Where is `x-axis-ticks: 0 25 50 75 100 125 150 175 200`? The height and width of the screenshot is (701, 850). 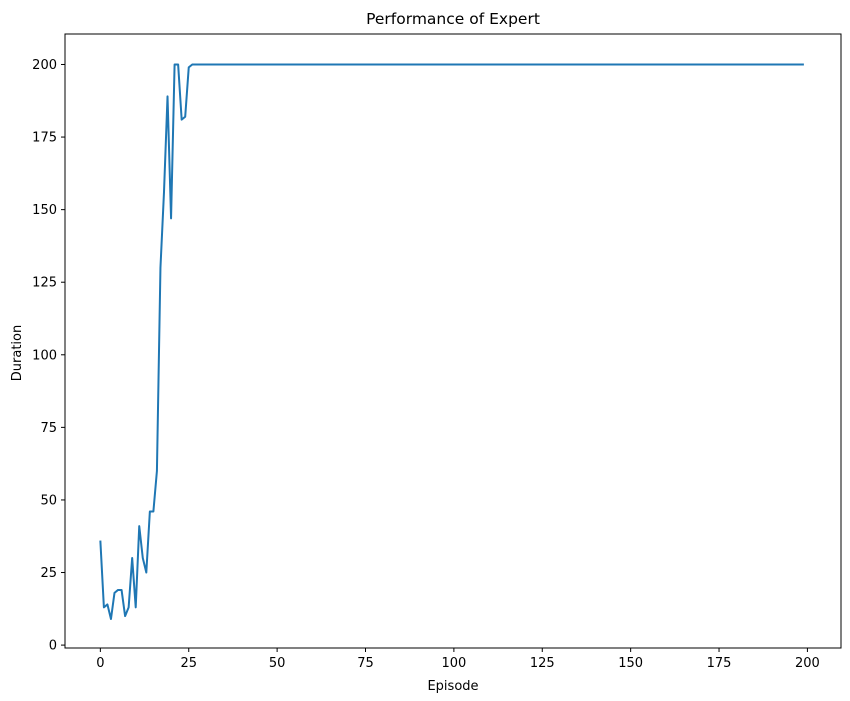 x-axis-ticks: 0 25 50 75 100 125 150 175 200 is located at coordinates (458, 659).